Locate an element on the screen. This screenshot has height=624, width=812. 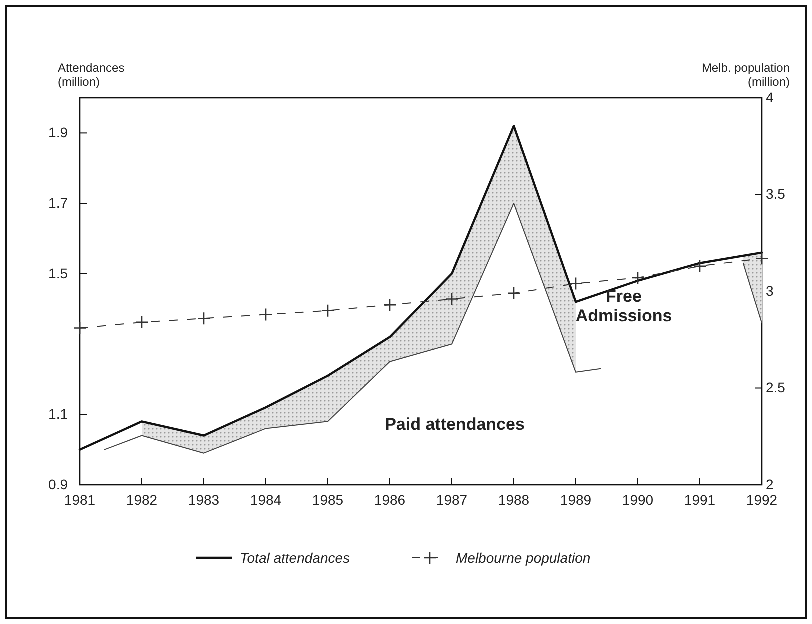
x-tick-label: 1986 is located at coordinates (390, 500).